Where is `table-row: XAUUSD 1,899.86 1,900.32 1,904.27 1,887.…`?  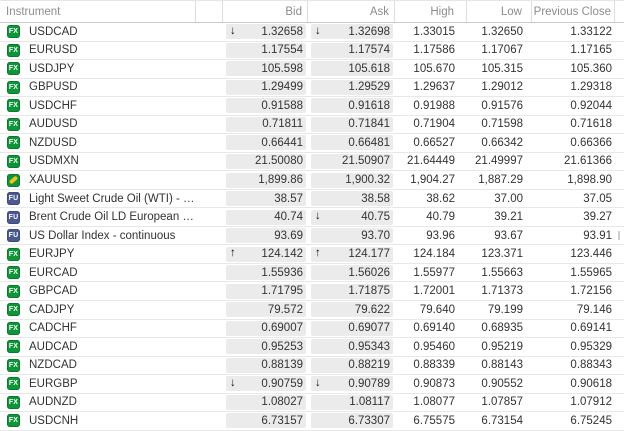 table-row: XAUUSD 1,899.86 1,900.32 1,904.27 1,887.… is located at coordinates (312, 180).